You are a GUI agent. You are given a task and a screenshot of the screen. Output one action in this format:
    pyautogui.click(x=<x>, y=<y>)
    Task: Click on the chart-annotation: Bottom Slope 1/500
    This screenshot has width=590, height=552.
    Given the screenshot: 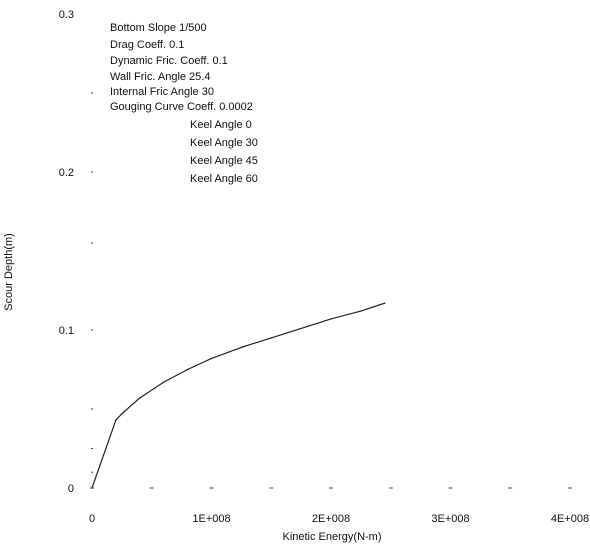 What is the action you would take?
    pyautogui.click(x=158, y=28)
    